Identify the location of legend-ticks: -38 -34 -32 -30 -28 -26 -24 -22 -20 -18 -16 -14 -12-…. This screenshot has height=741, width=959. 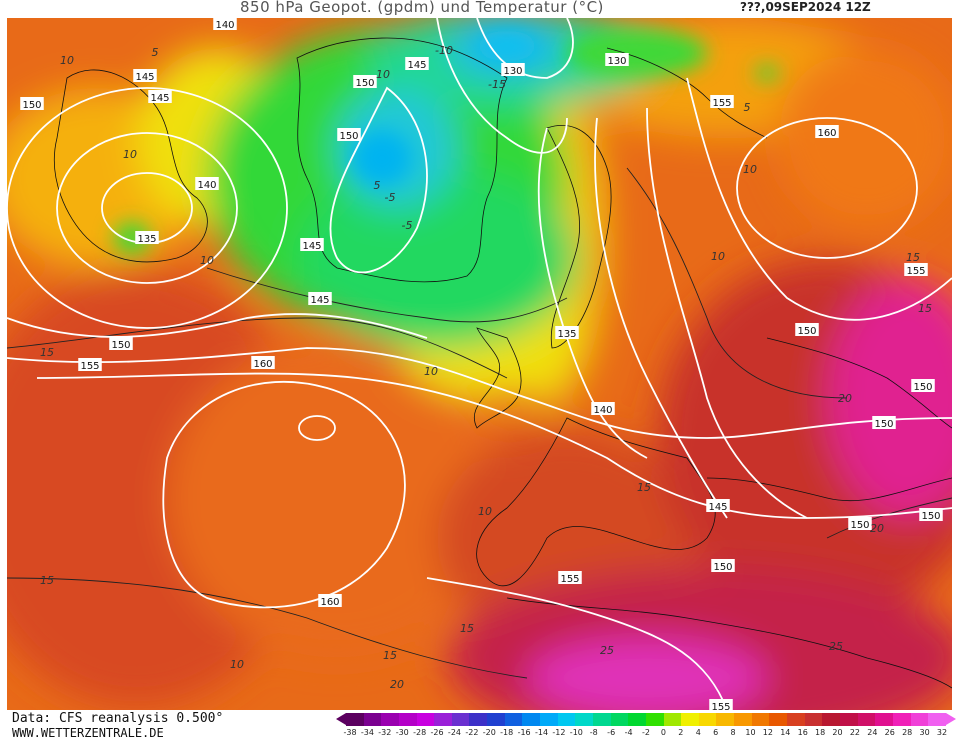
(646, 734).